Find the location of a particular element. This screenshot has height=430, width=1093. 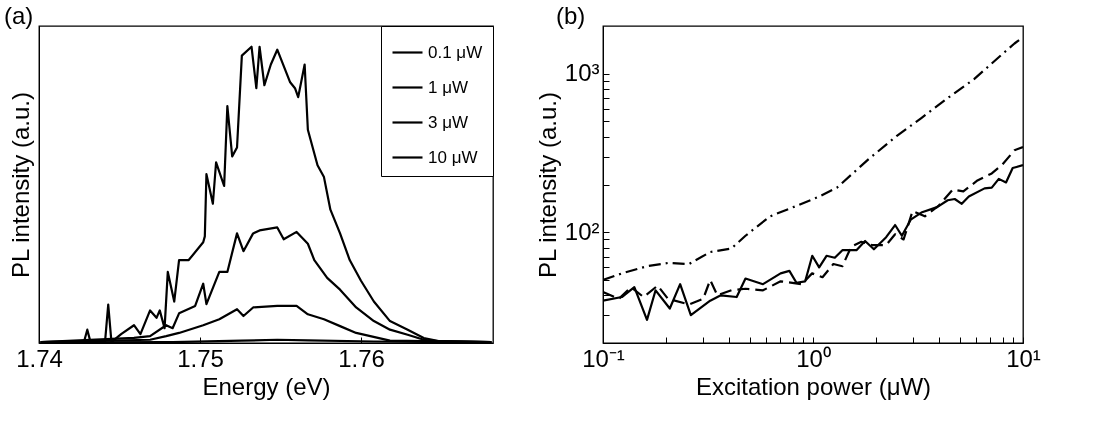

legend-label: 0.1 μW is located at coordinates (455, 52).